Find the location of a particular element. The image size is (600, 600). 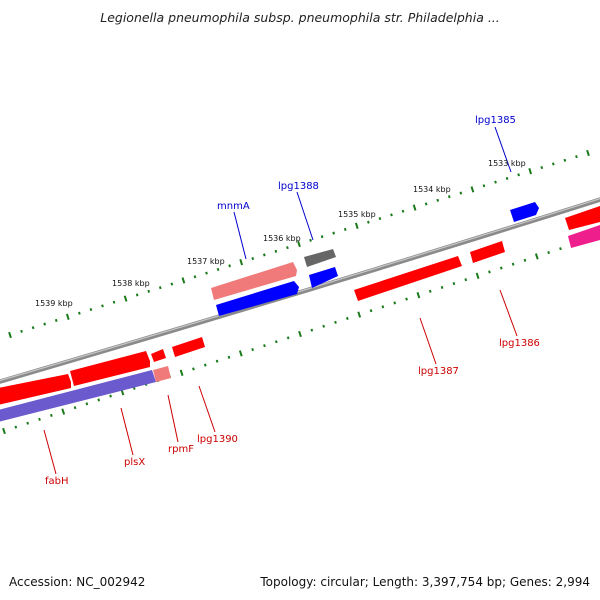

tick-label-1537: 1537 kbp is located at coordinates (206, 261).